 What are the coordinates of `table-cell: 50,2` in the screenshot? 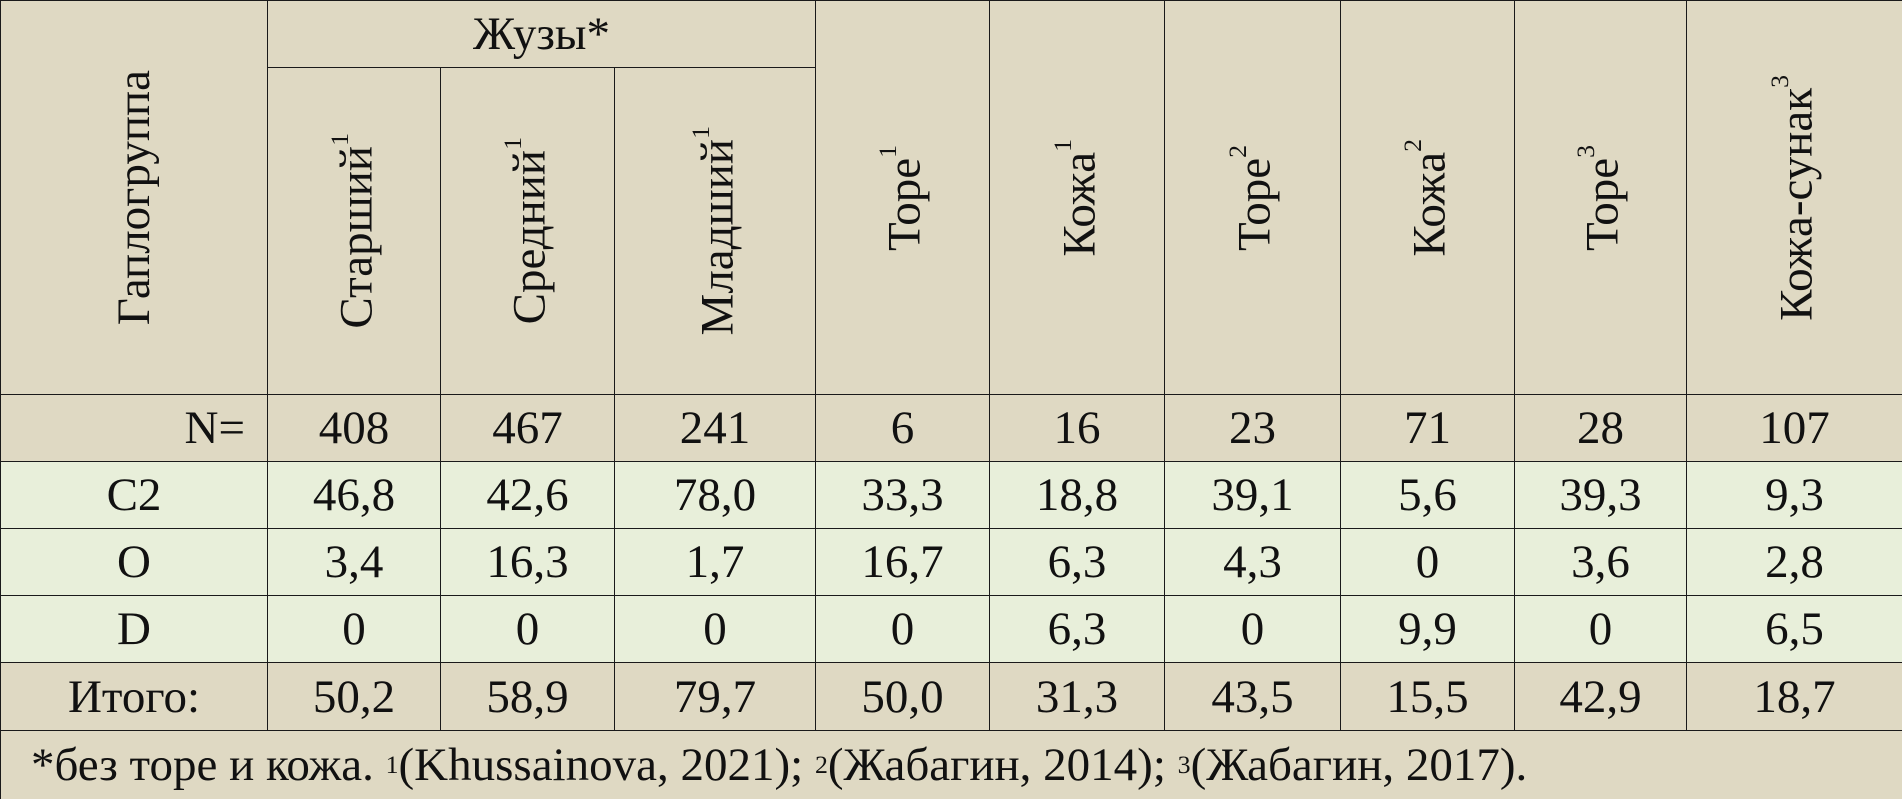 It's located at (354, 696).